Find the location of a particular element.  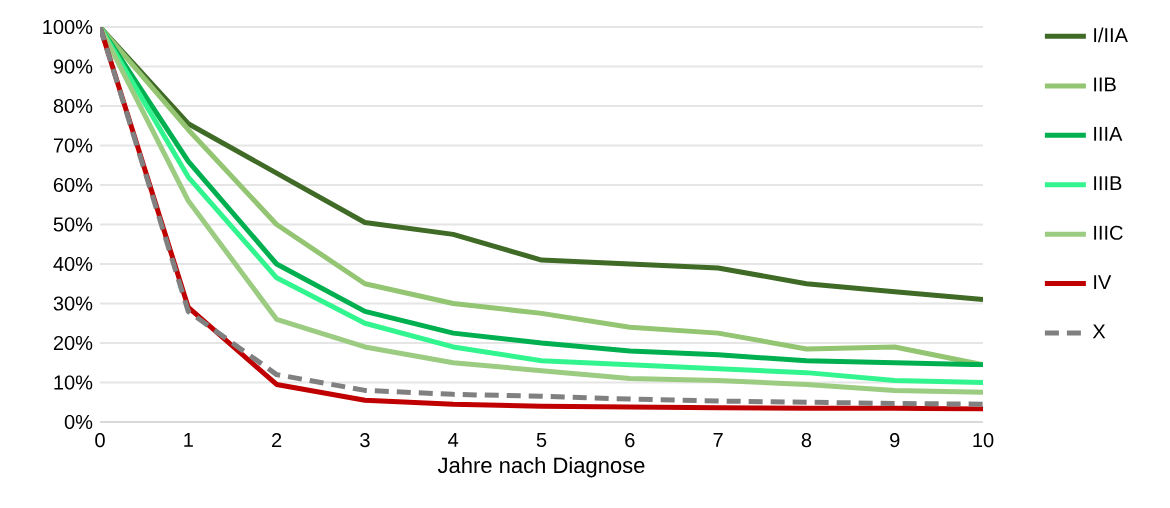

y-tick-label: 30% is located at coordinates (73, 303).